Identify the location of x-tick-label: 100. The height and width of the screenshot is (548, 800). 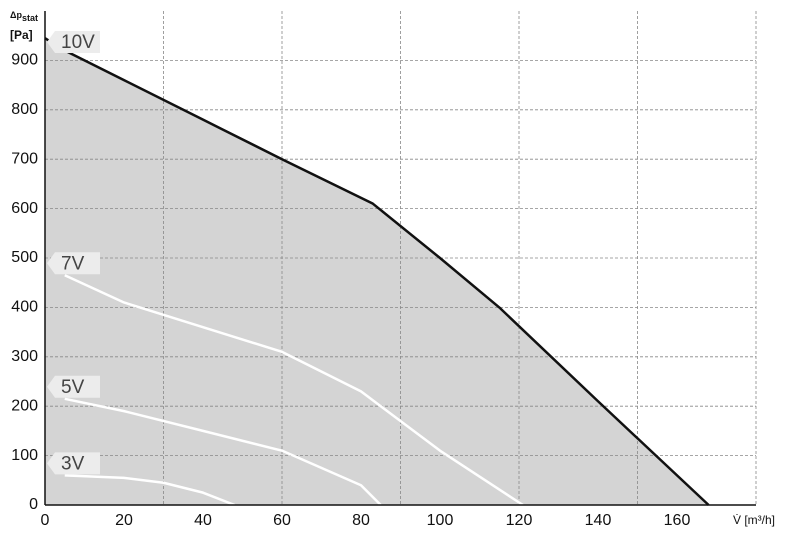
(440, 520).